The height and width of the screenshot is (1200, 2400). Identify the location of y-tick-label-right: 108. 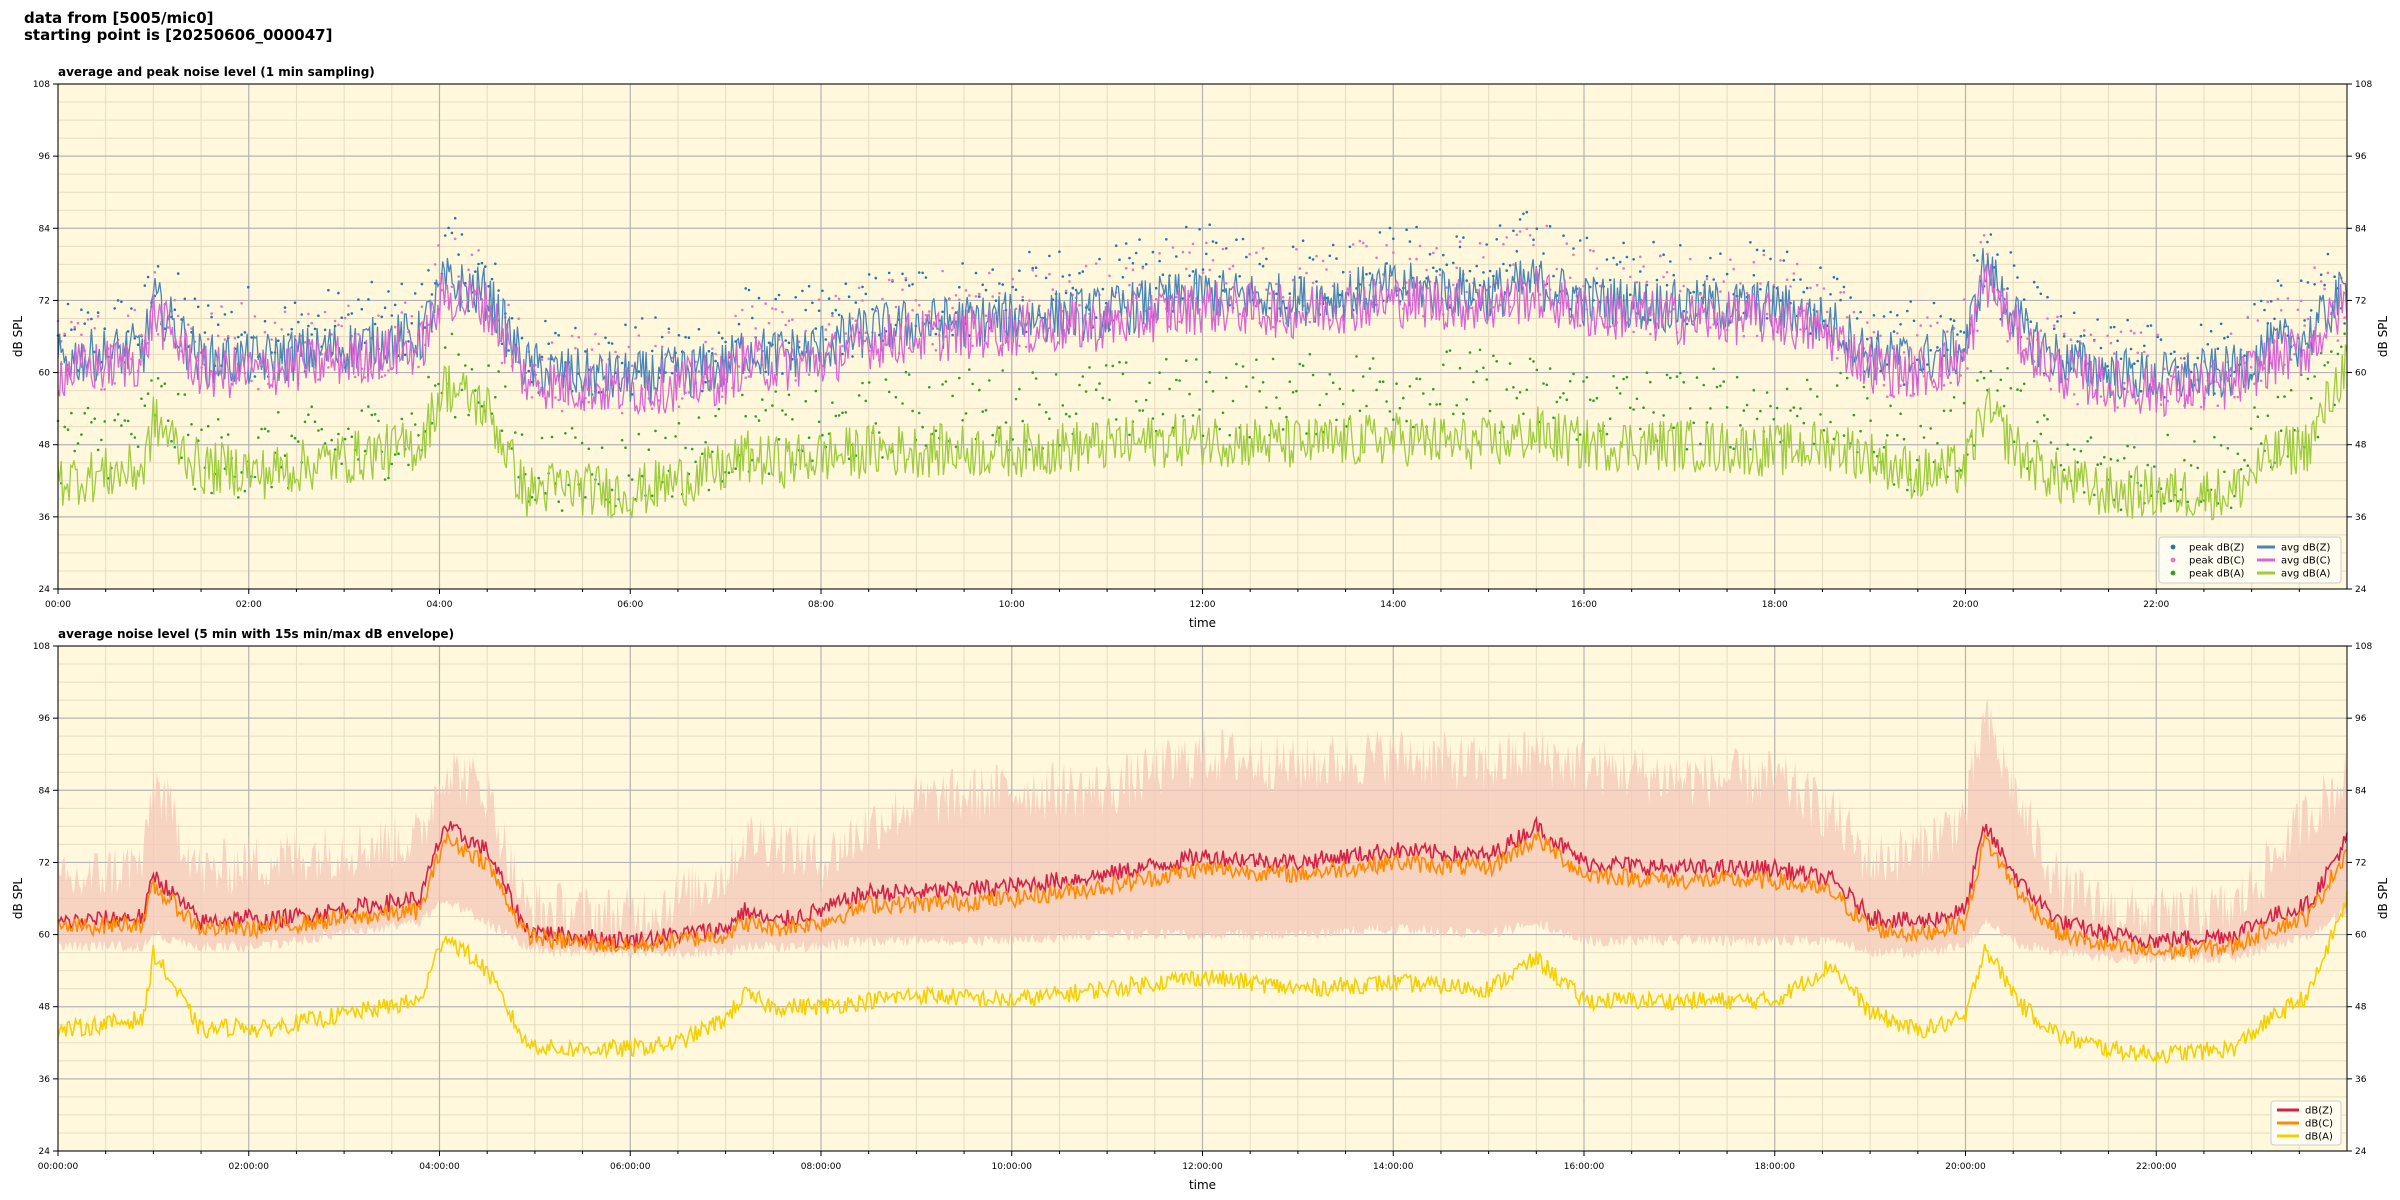
(2363, 647).